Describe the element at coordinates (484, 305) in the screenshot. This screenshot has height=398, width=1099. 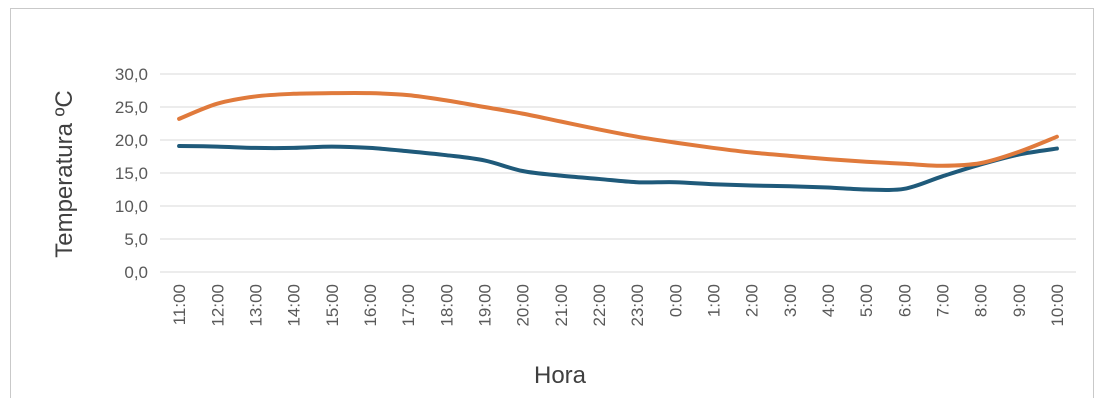
I see `x-tick-label: 19:00` at that location.